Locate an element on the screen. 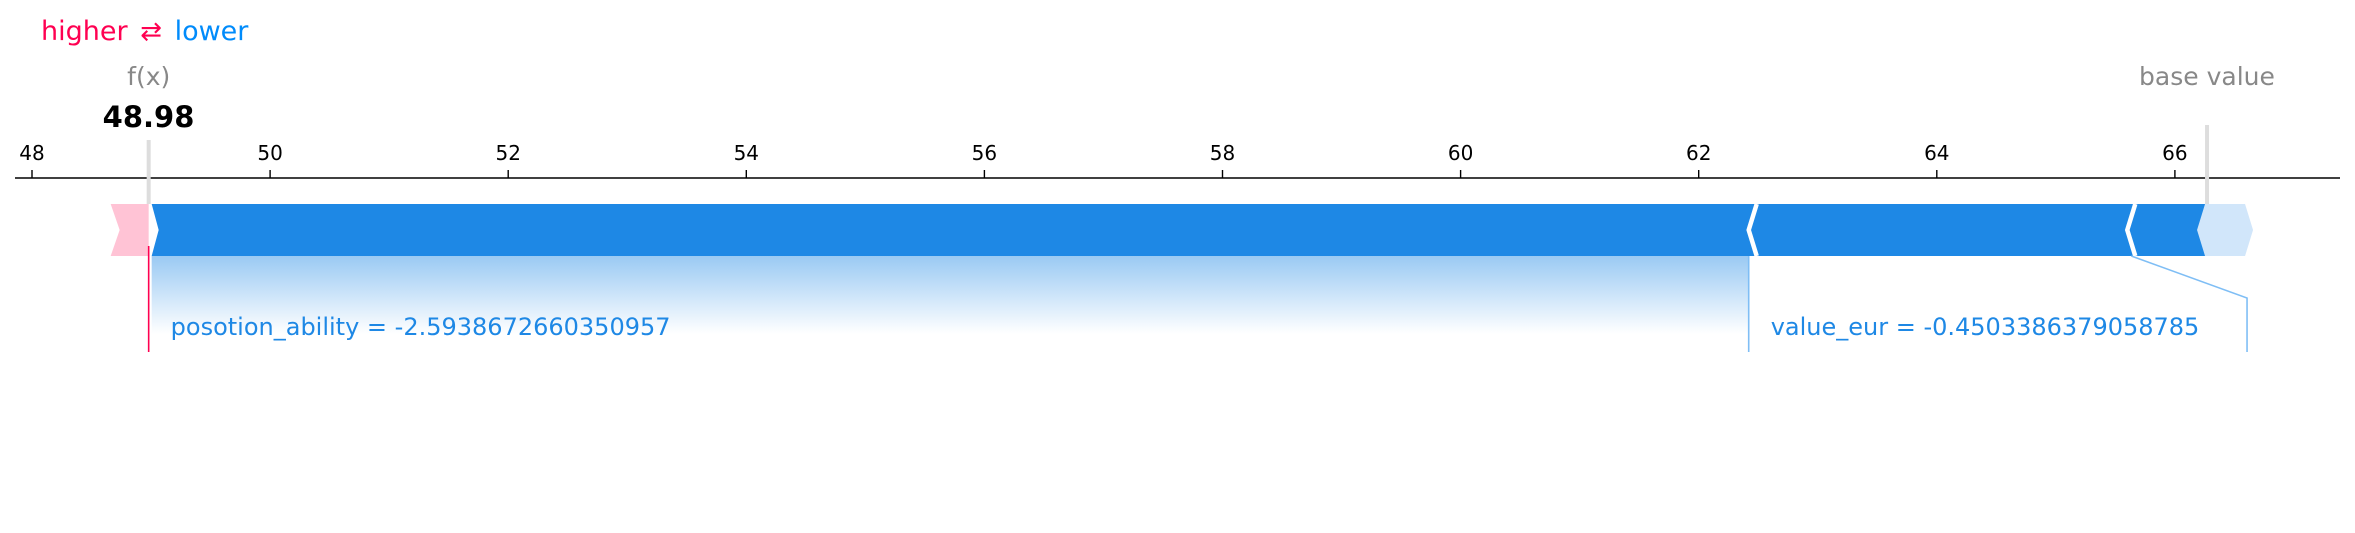  base-value-label: base value is located at coordinates (2207, 76).